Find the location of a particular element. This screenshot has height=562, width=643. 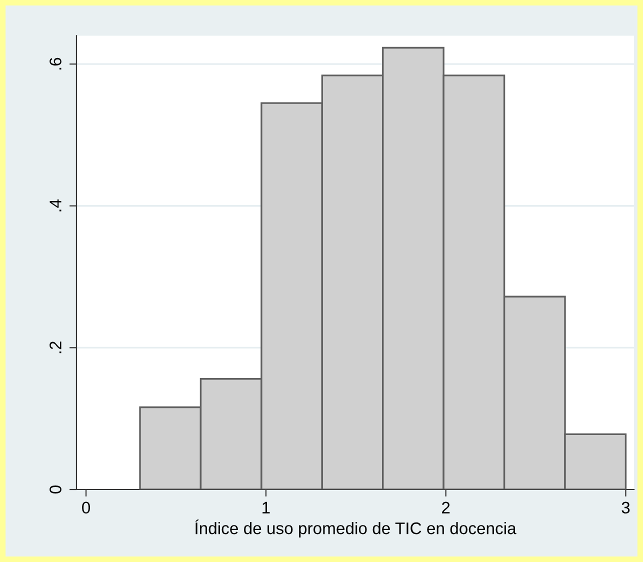

x-tick-label: 0 is located at coordinates (86, 508).